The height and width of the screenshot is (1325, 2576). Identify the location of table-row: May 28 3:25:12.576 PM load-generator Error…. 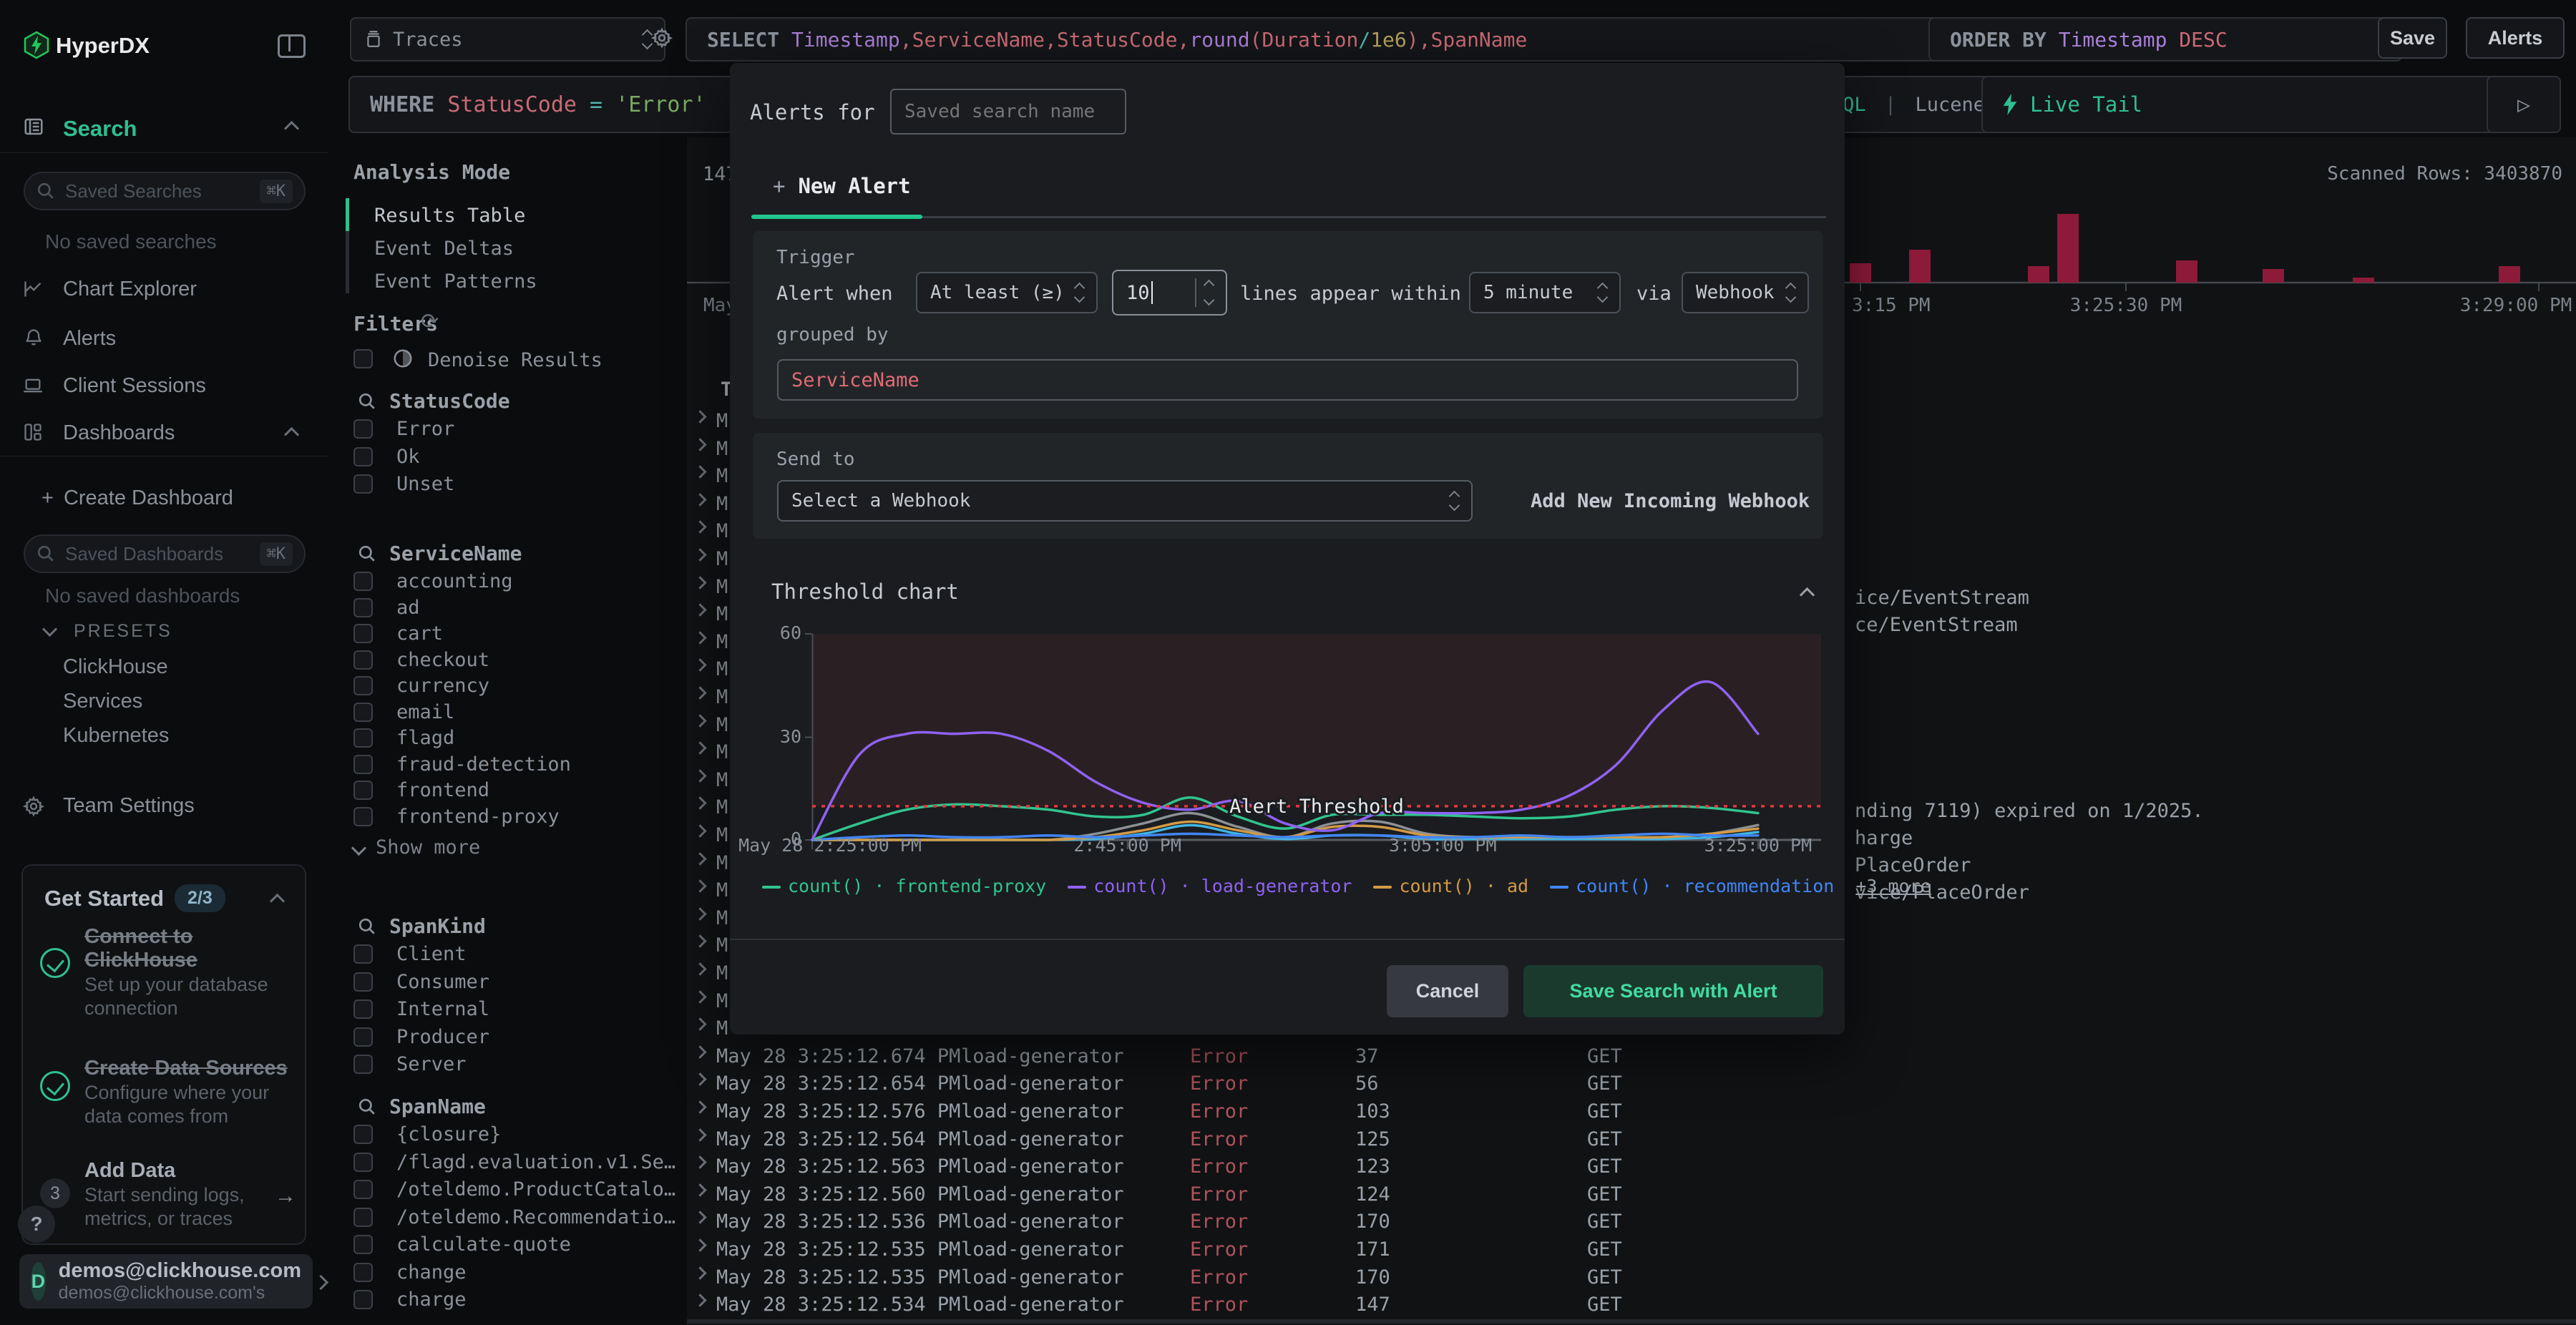
(1631, 1114).